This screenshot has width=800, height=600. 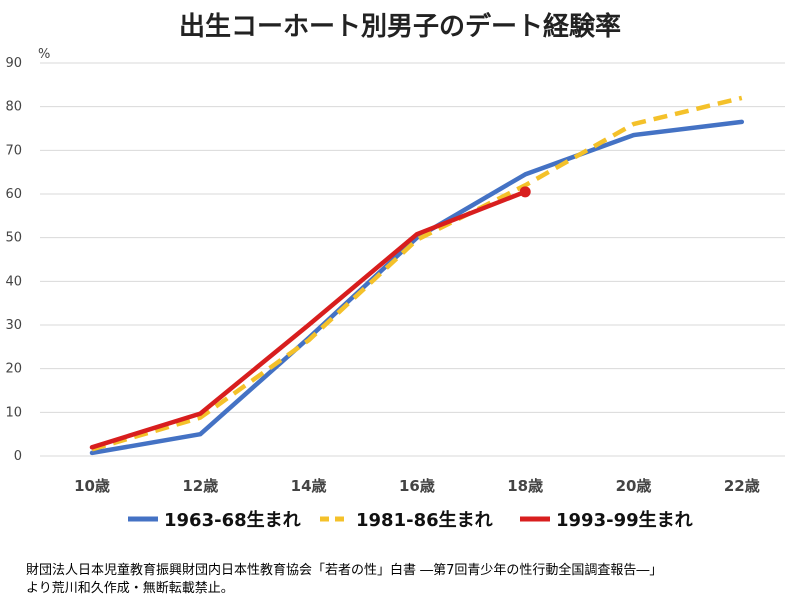 What do you see at coordinates (13, 412) in the screenshot?
I see `y-tick-label: 10` at bounding box center [13, 412].